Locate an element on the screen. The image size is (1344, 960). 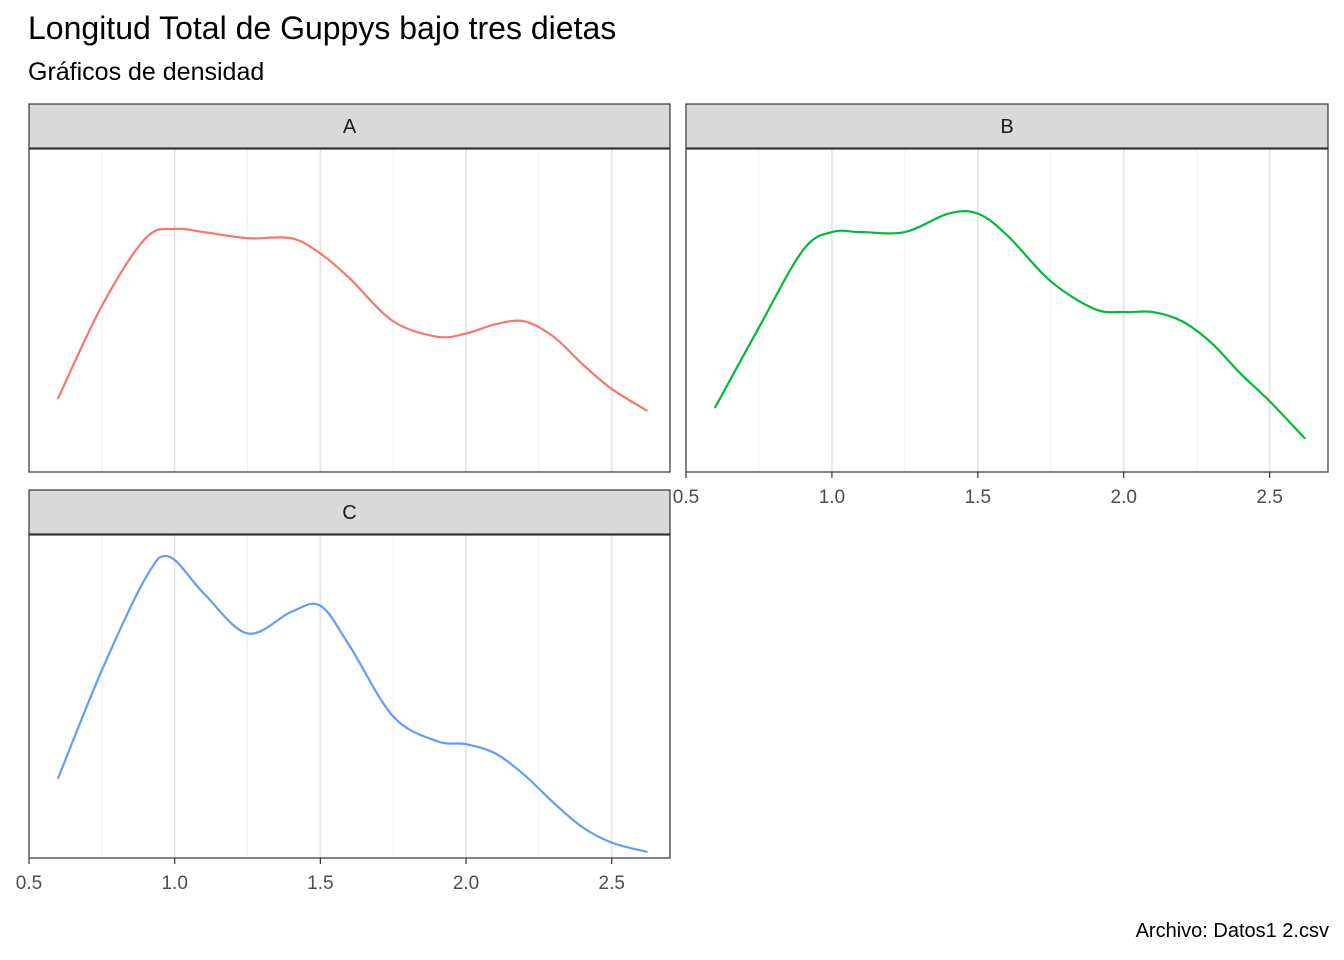
facet-strip-a is located at coordinates (349, 126).